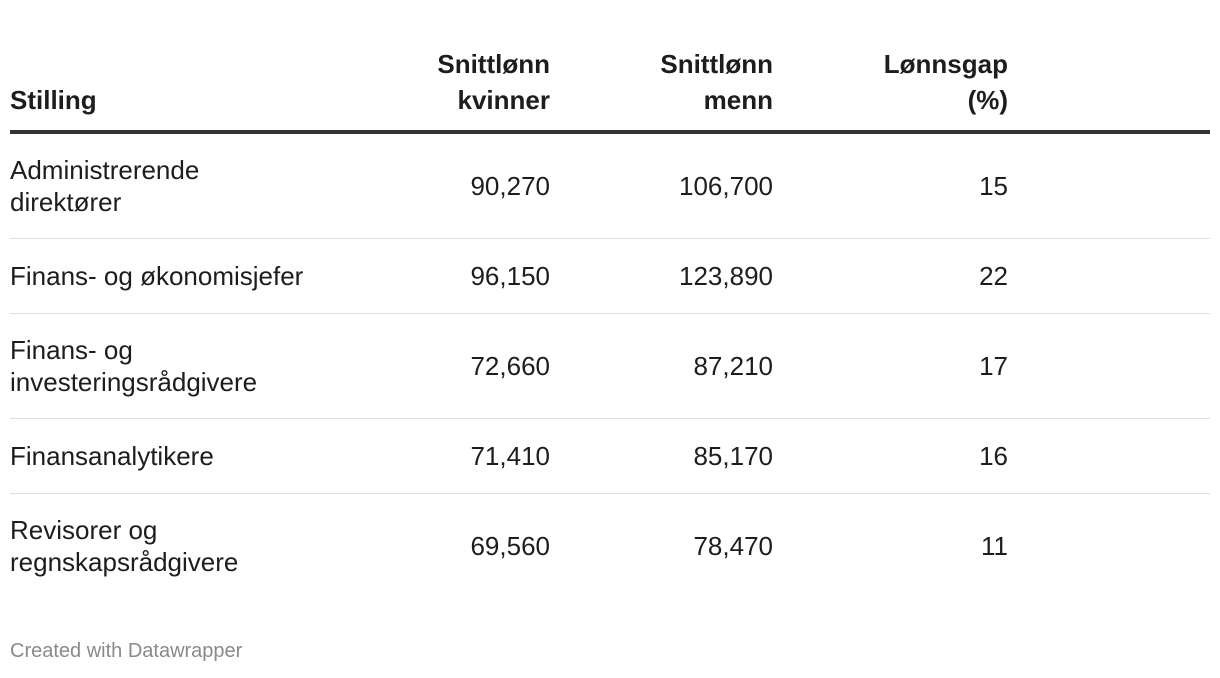 Image resolution: width=1220 pixels, height=678 pixels. What do you see at coordinates (493, 64) in the screenshot?
I see `header-kvinner-line1: Snittlønn` at bounding box center [493, 64].